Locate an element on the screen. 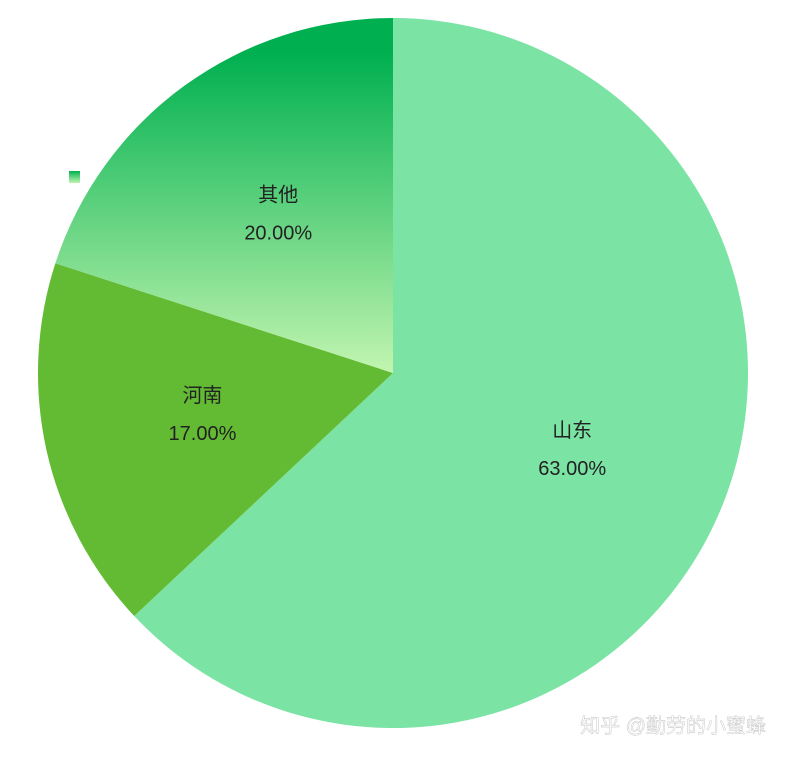  slice-label: 其他 is located at coordinates (278, 194).